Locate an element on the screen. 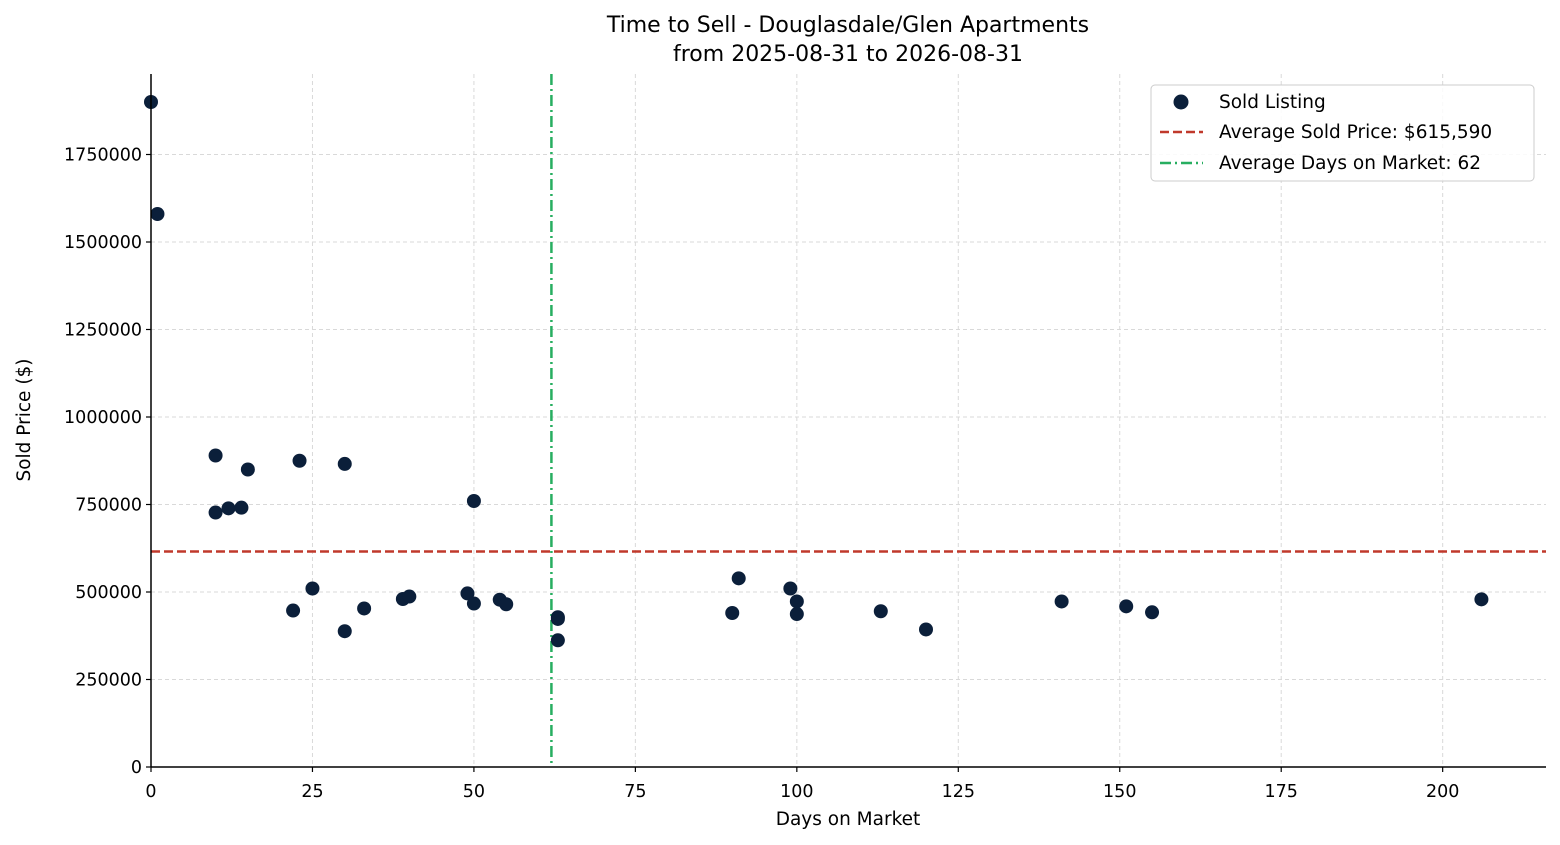 The width and height of the screenshot is (1560, 845). legend-box is located at coordinates (1342, 133).